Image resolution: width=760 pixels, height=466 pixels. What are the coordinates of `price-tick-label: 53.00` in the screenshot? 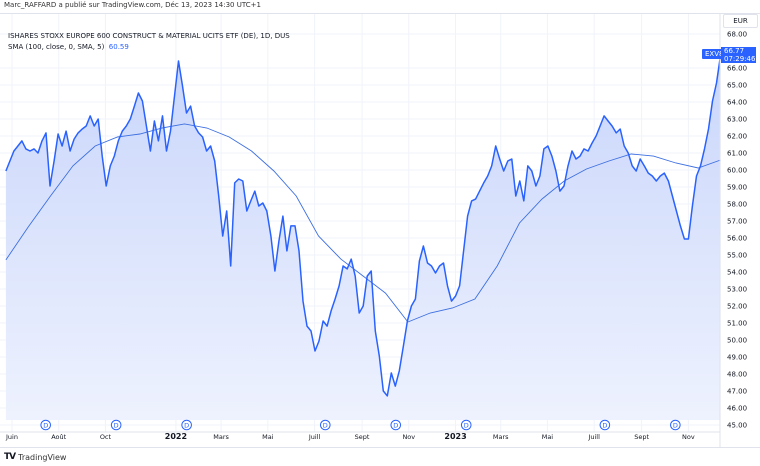 It's located at (737, 290).